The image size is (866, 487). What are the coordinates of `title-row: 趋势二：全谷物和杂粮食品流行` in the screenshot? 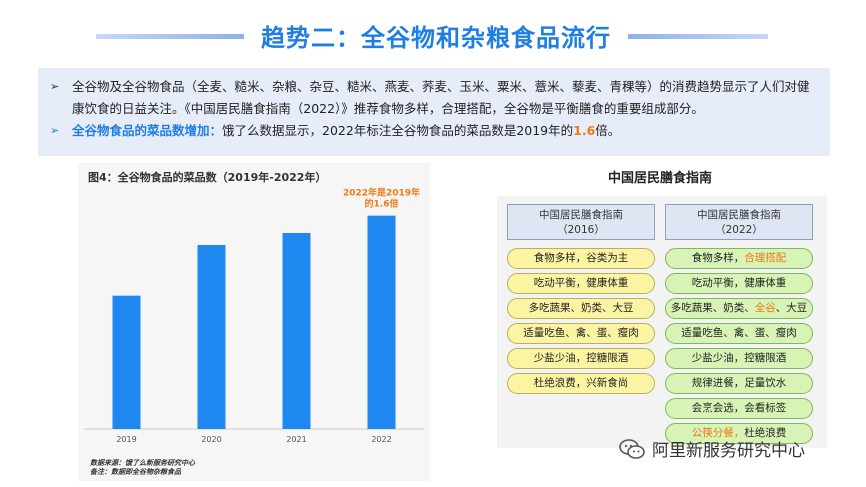 It's located at (433, 37).